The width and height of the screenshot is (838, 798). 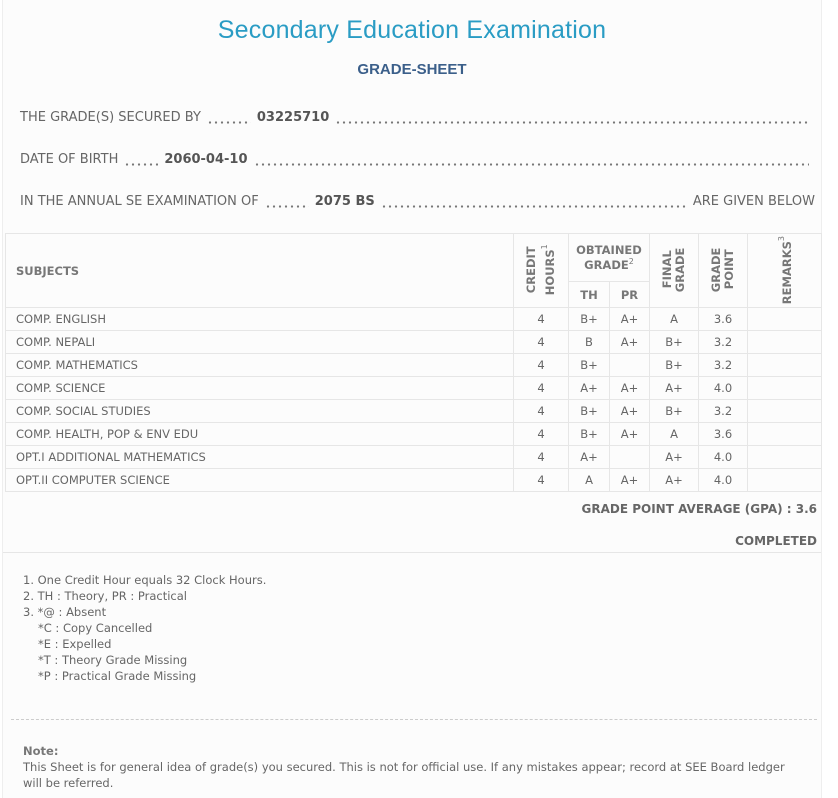 I want to click on footnote: *T : Theory Grade Missing, so click(x=113, y=660).